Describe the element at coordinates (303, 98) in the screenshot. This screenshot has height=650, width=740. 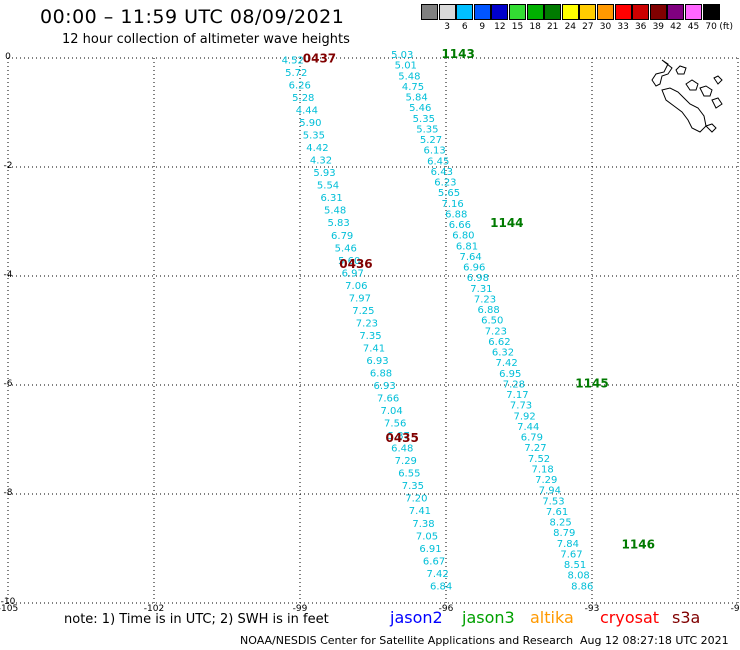
I see `swh-value-label: 5.28` at that location.